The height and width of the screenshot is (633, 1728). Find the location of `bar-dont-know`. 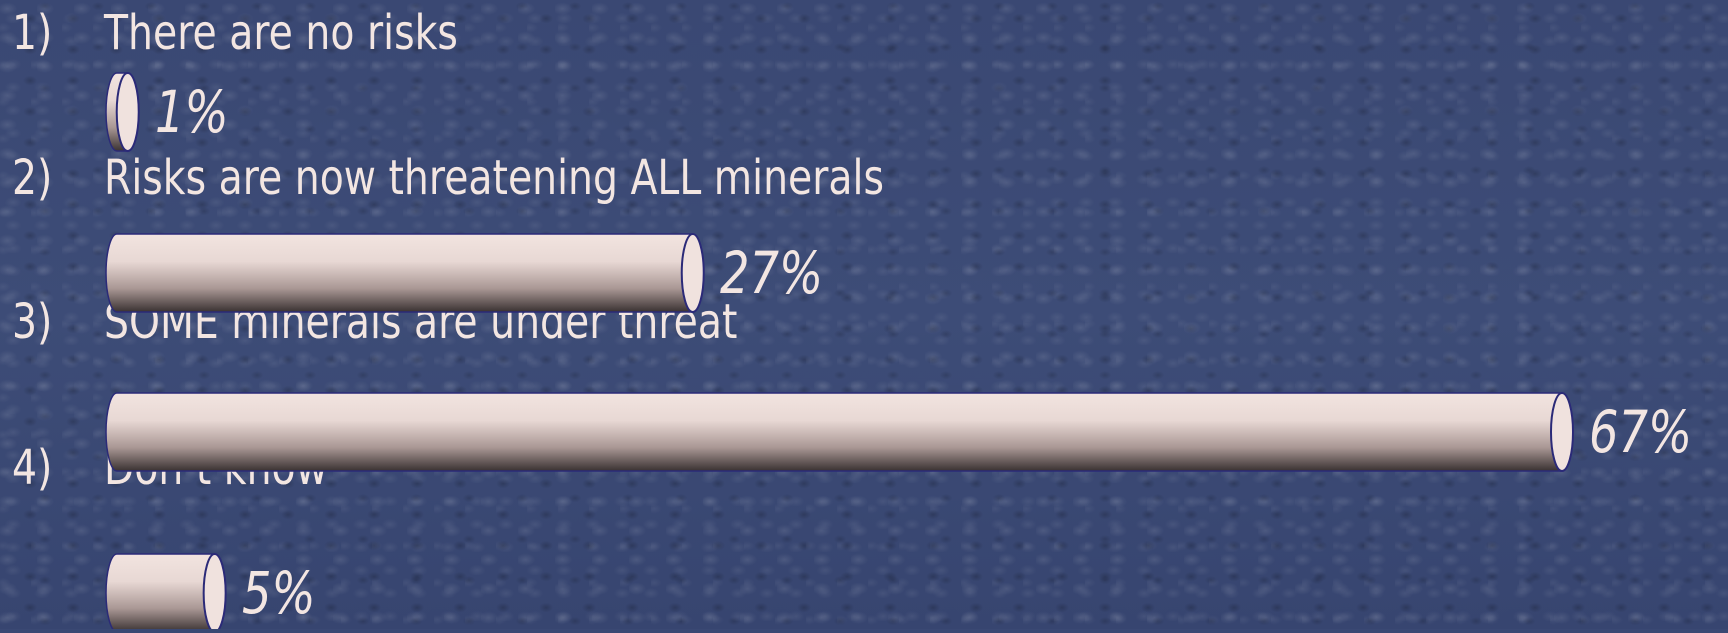

bar-dont-know is located at coordinates (166, 591).